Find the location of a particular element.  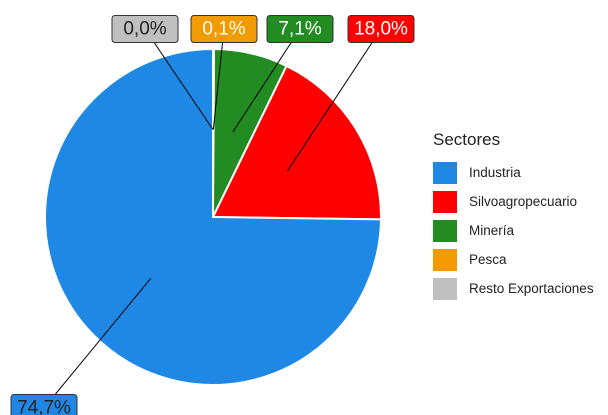

slice-label-text: 0,1% is located at coordinates (223, 29).